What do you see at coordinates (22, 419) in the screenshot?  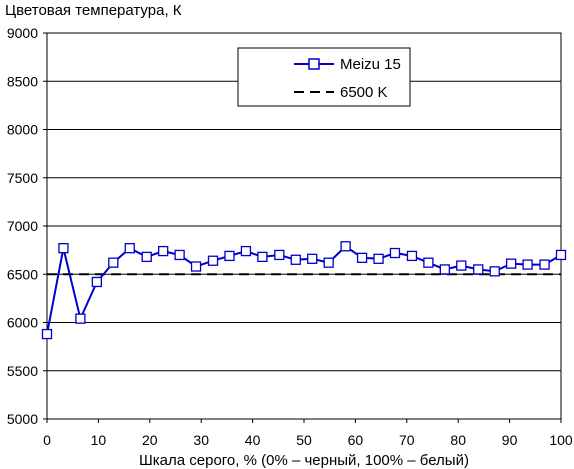 I see `y-tick-label-5000: 5000` at bounding box center [22, 419].